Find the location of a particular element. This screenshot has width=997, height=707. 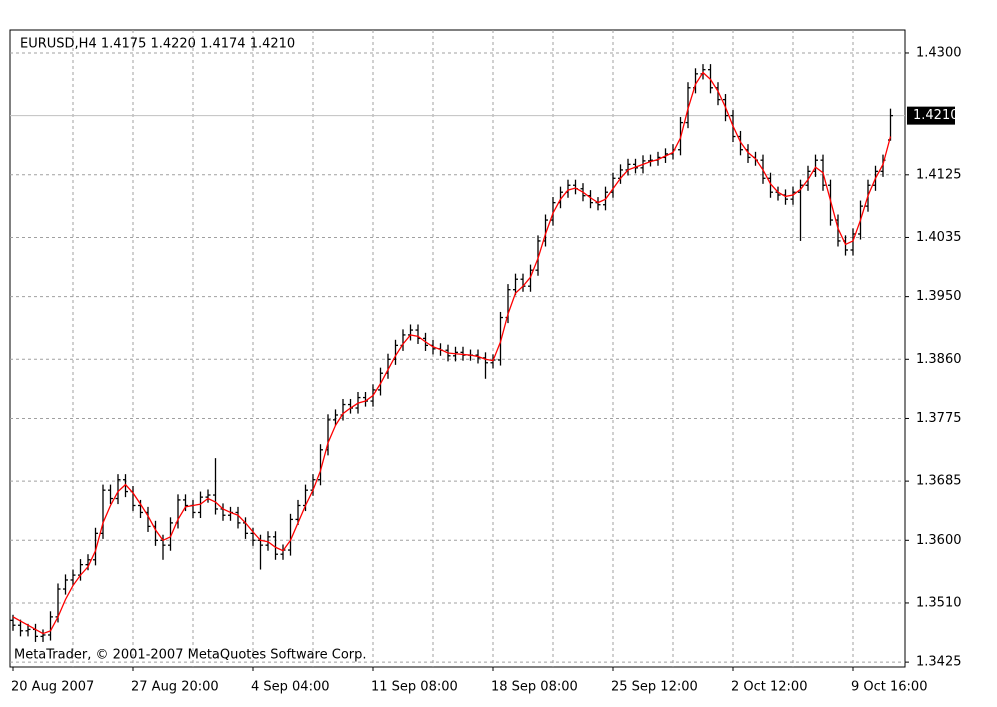

current-price-box is located at coordinates (931, 115).